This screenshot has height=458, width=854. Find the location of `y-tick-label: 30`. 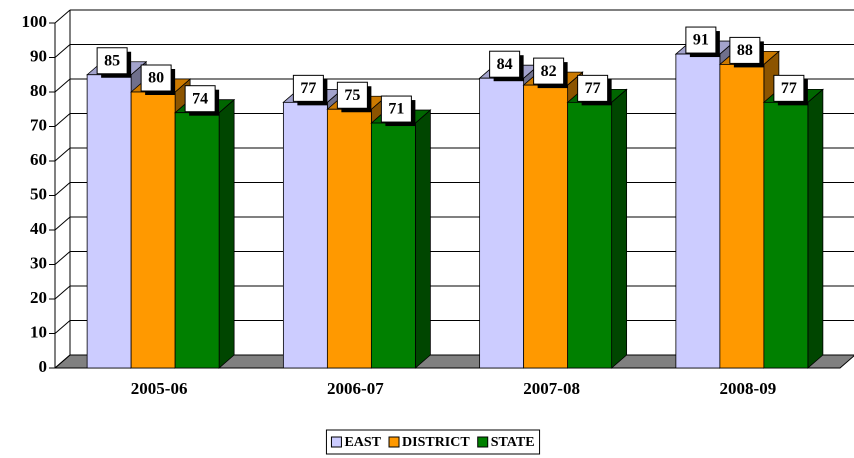

y-tick-label: 30 is located at coordinates (38, 262).